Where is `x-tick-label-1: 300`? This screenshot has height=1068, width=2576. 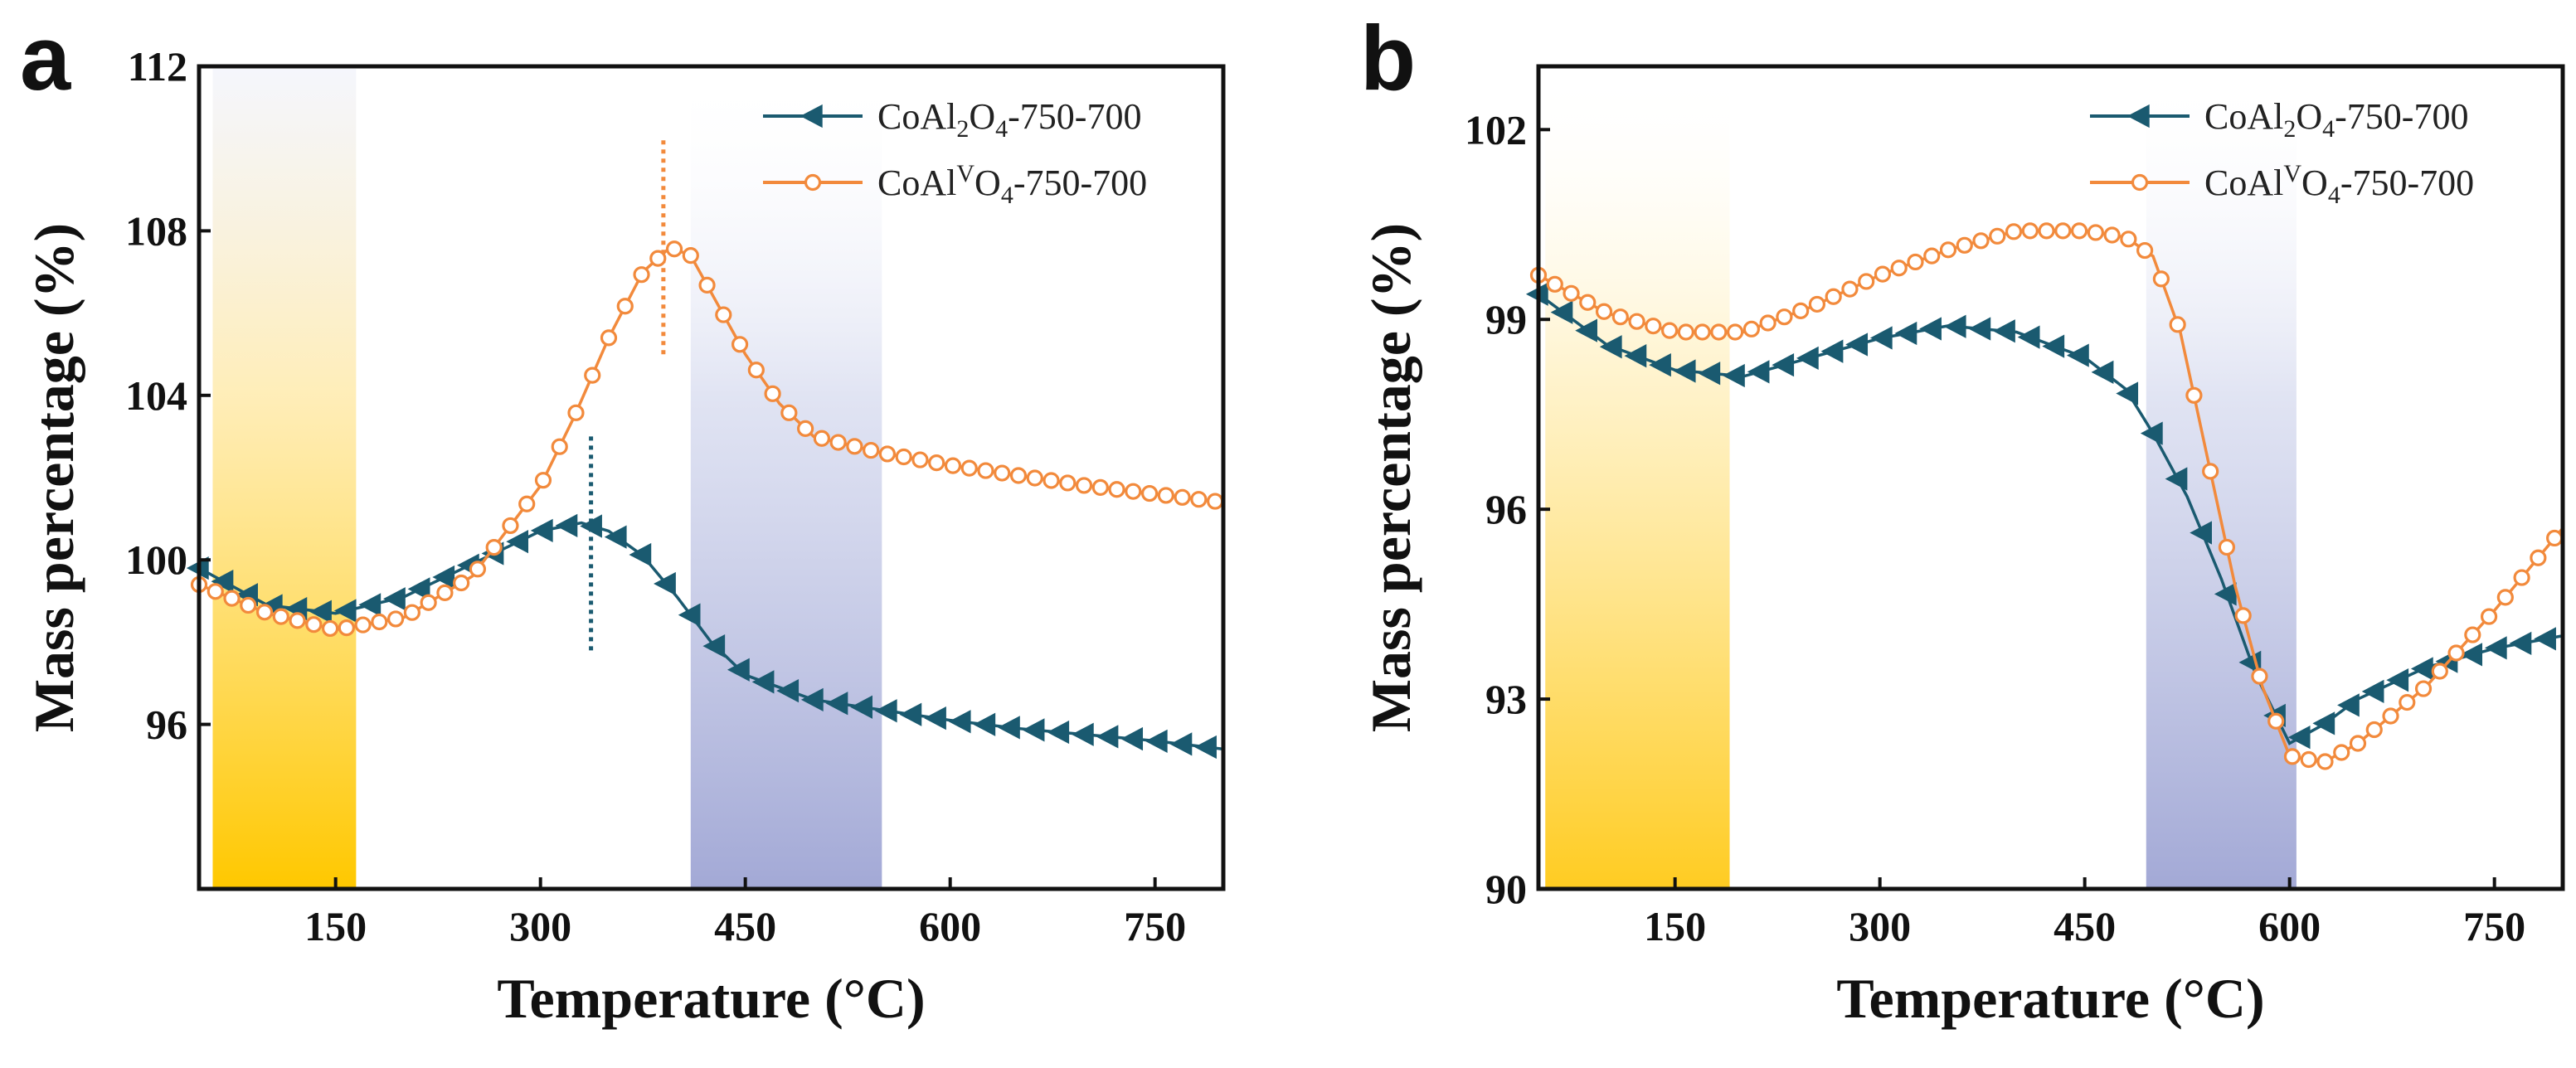
x-tick-label-1: 300 is located at coordinates (540, 926).